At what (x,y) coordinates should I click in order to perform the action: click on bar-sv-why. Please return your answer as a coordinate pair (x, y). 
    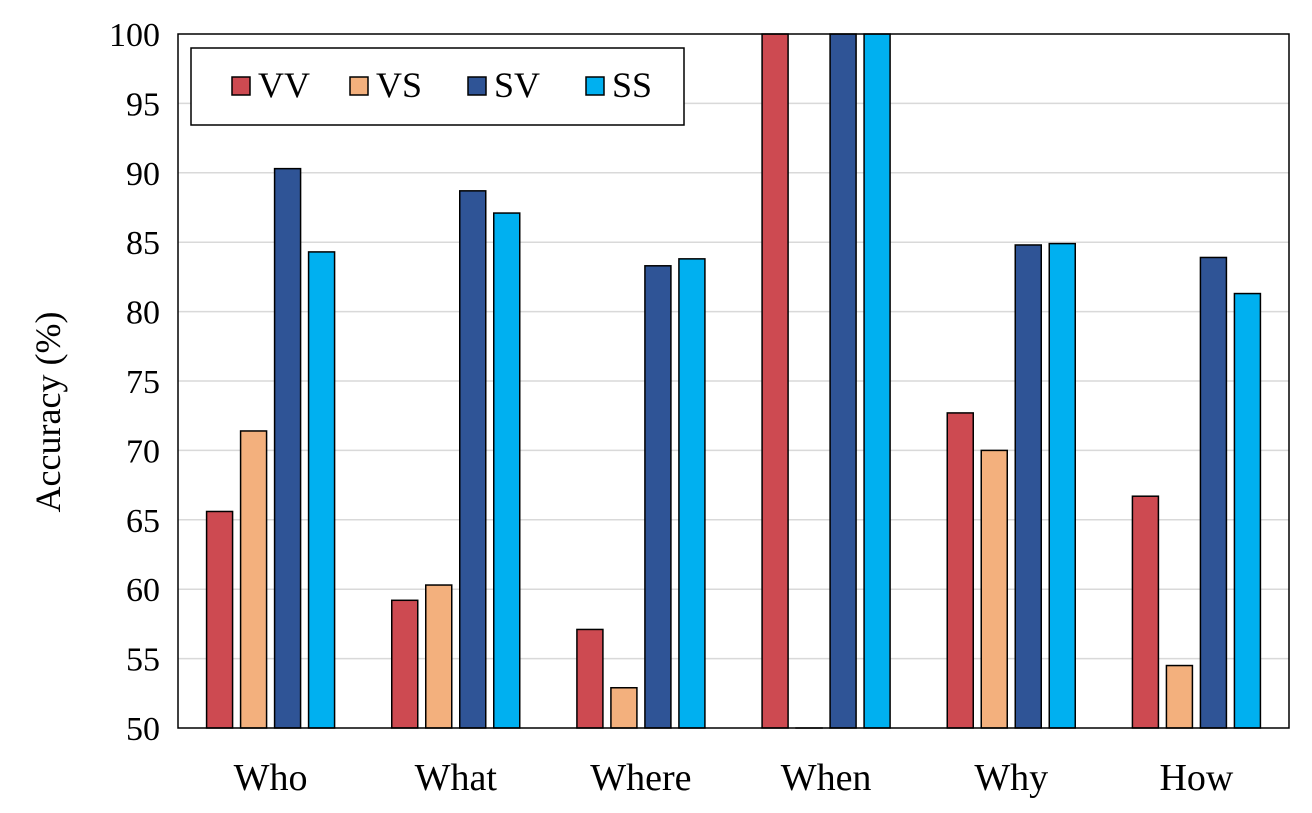
    Looking at the image, I should click on (1028, 486).